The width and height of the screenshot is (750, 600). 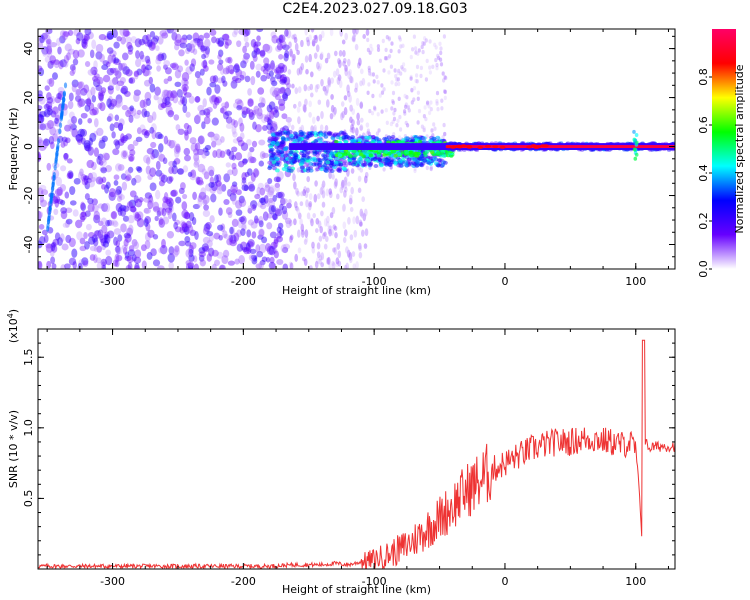 I want to click on chart-title: C2E4.2023.027.09.18.G03, so click(x=375, y=9).